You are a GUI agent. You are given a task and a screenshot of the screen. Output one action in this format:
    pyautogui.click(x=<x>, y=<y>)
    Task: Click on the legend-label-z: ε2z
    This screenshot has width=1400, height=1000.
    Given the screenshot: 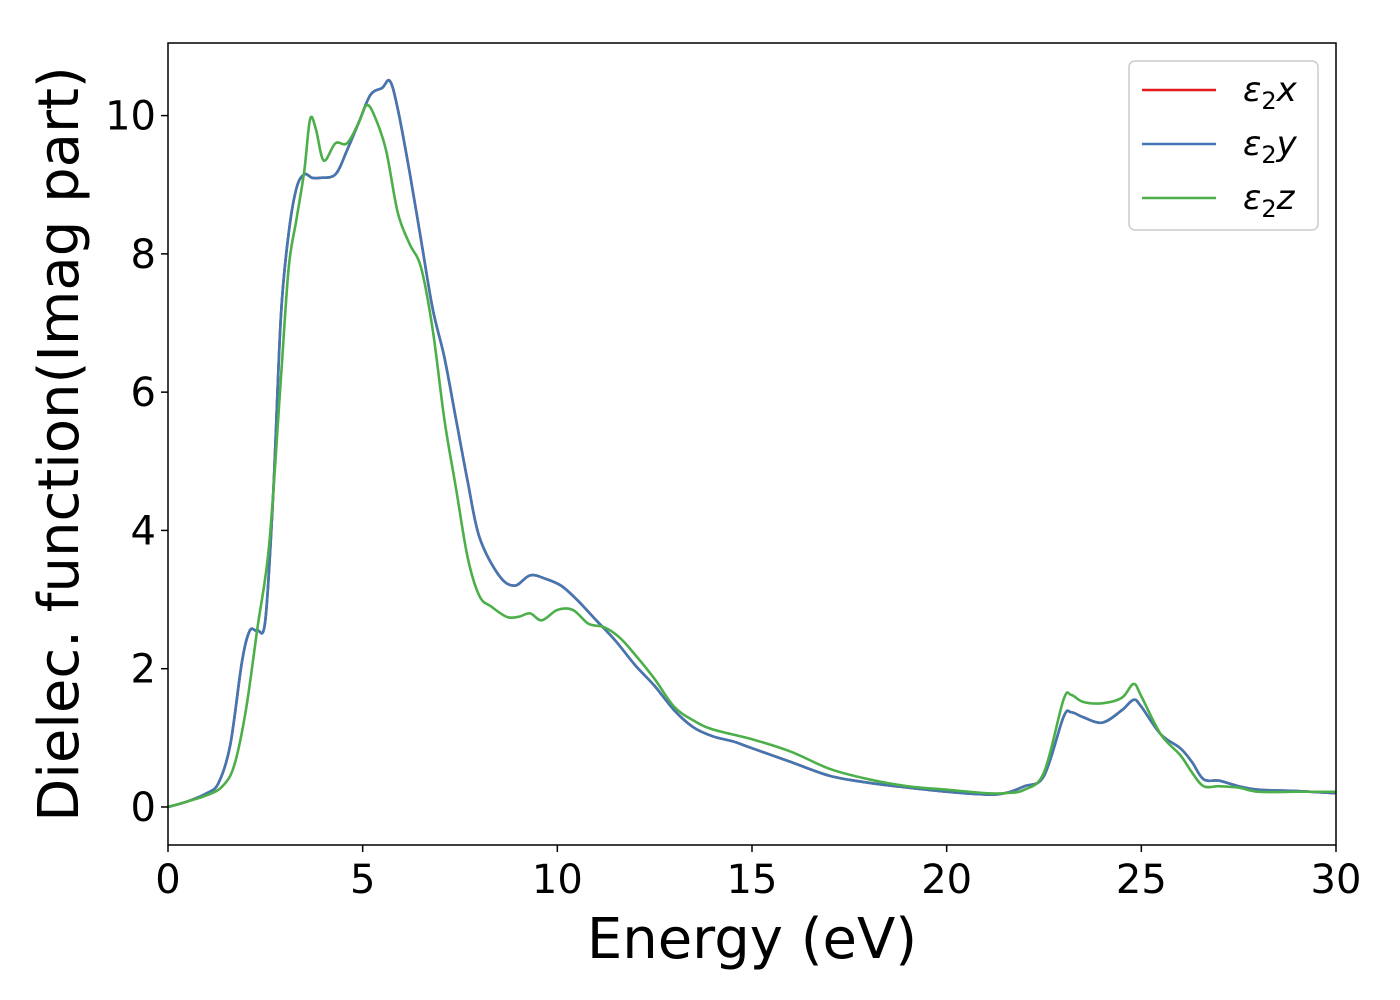 What is the action you would take?
    pyautogui.click(x=1269, y=200)
    